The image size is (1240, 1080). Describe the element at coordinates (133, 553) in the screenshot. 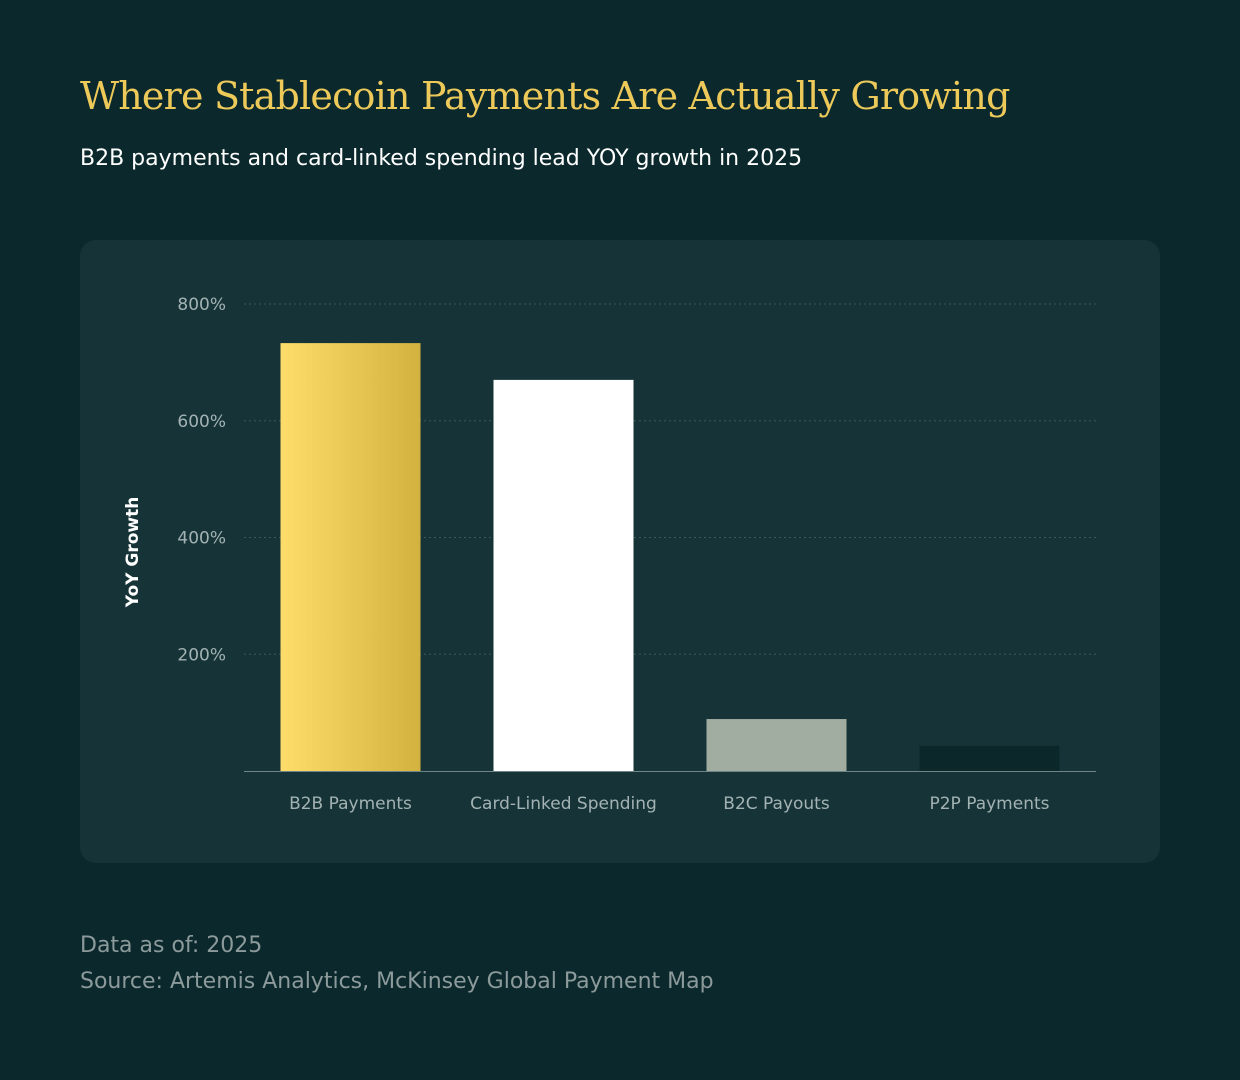

I see `y-axis-label: YoY Growth` at that location.